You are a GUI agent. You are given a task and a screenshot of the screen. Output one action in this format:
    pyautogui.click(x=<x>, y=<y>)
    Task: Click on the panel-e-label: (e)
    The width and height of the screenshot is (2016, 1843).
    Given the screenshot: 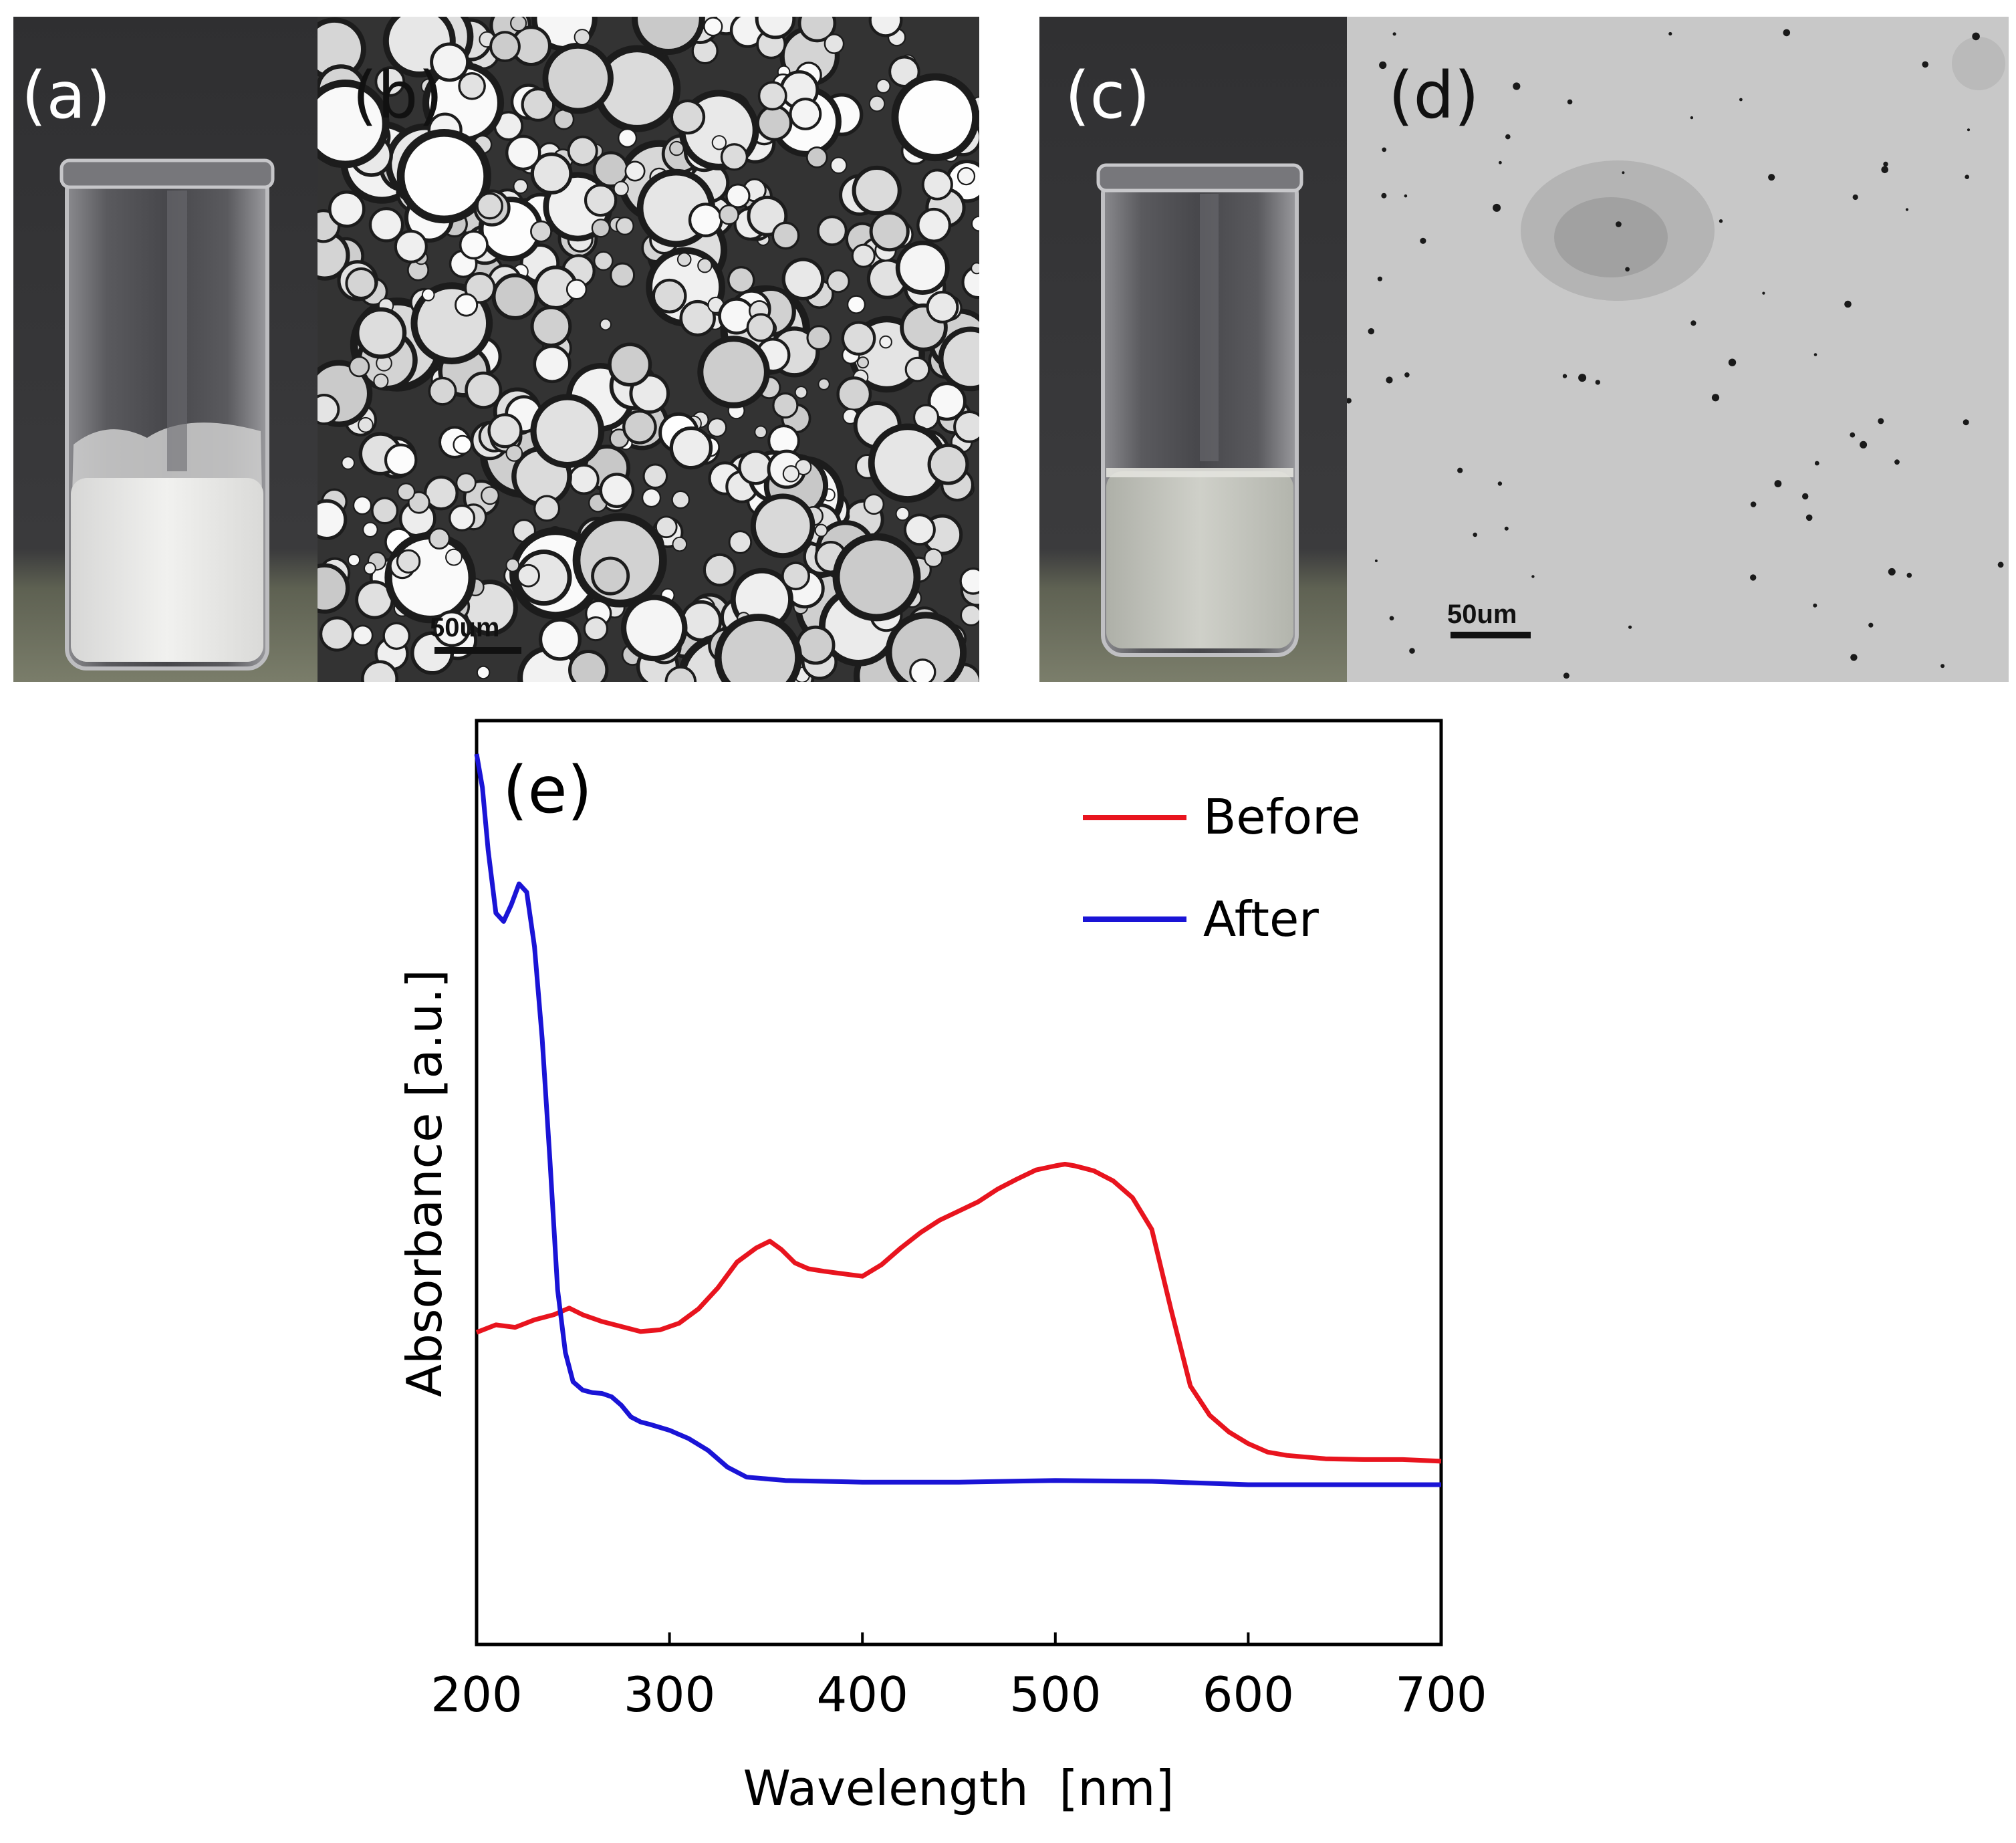 What is the action you would take?
    pyautogui.click(x=547, y=790)
    